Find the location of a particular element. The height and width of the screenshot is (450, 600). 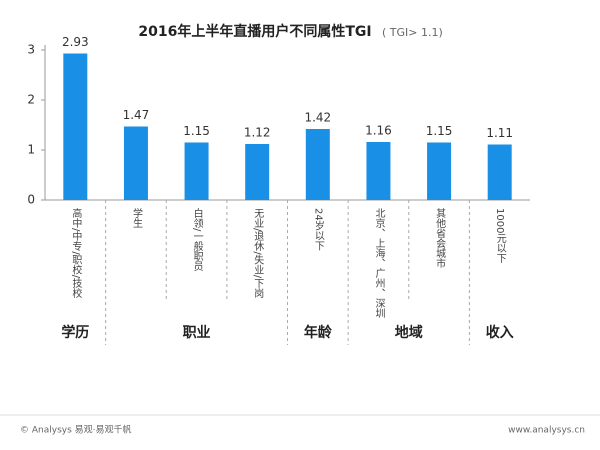

x-tick-label: 学生 is located at coordinates (136, 217).